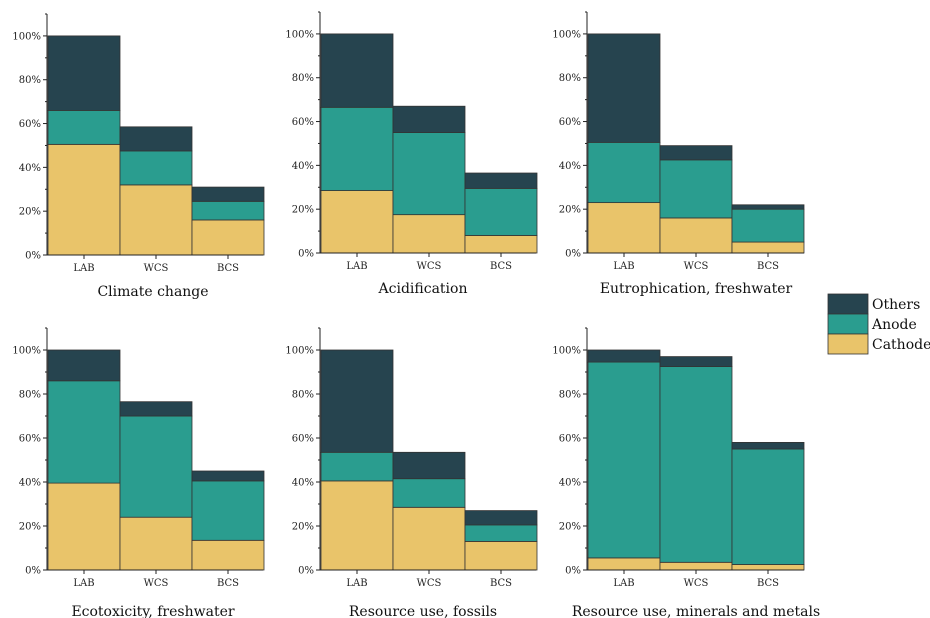 This screenshot has width=930, height=618. I want to click on panel-title: Eutrophication, freshwater, so click(696, 289).